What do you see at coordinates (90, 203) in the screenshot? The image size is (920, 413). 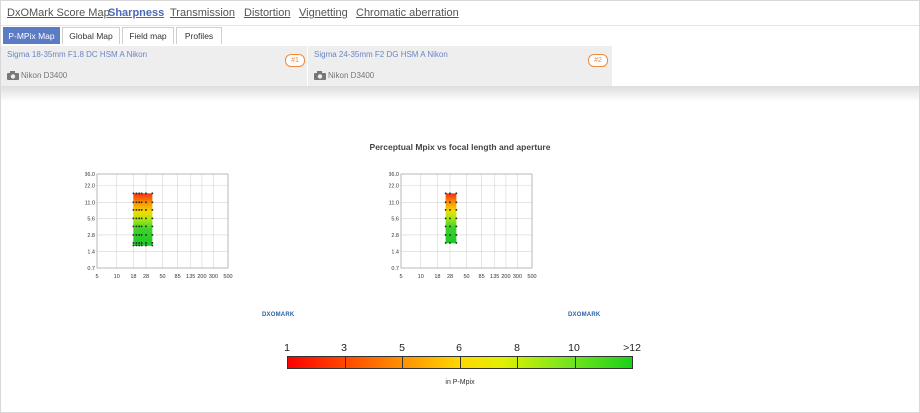 I see `y-tick-label: 11.0` at bounding box center [90, 203].